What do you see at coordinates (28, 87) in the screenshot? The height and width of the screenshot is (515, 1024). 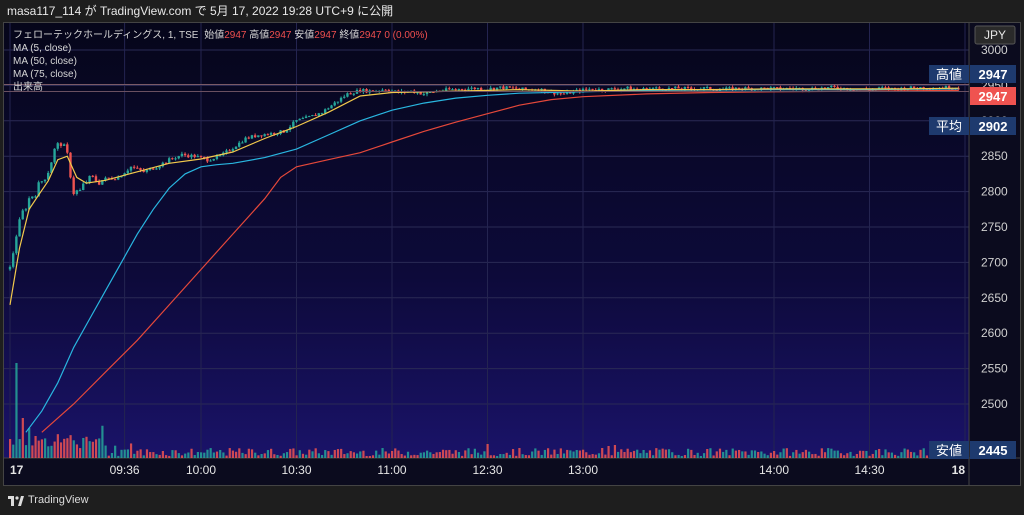 I see `legend-indicator-volume: 出来高` at bounding box center [28, 87].